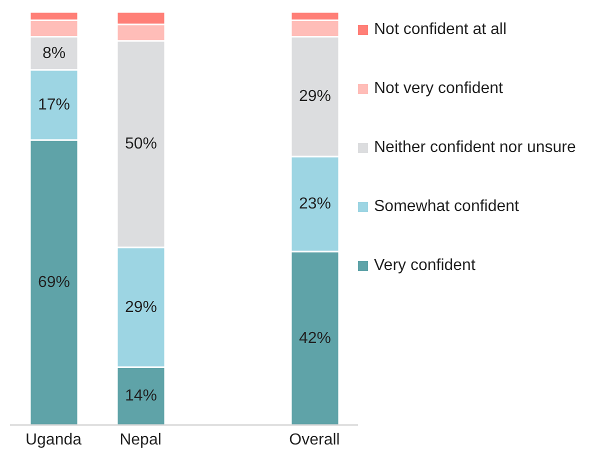  What do you see at coordinates (141, 396) in the screenshot?
I see `data-label: 14%` at bounding box center [141, 396].